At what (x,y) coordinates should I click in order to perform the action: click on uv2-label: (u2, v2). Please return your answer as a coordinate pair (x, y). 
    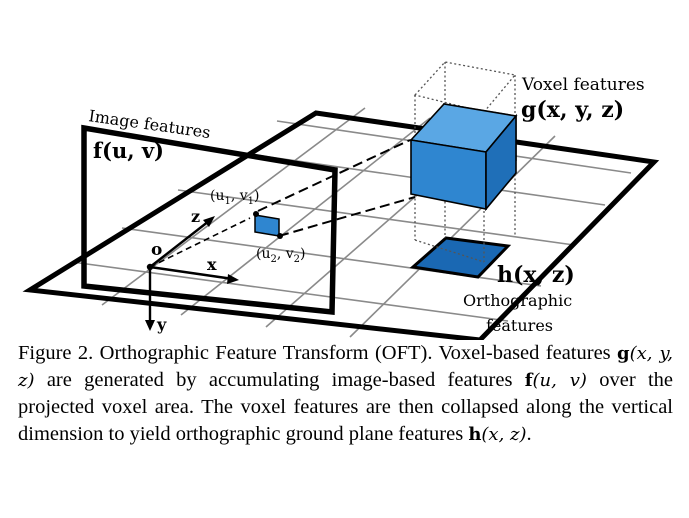
    Looking at the image, I should click on (281, 255).